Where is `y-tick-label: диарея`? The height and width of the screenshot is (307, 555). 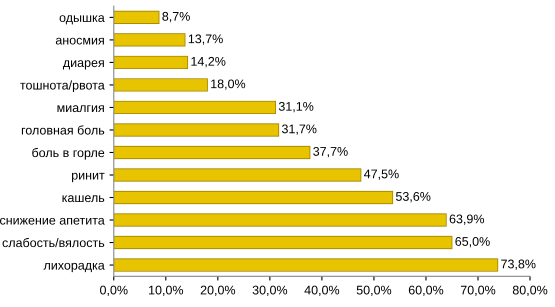
y-tick-label: диарея is located at coordinates (83, 65).